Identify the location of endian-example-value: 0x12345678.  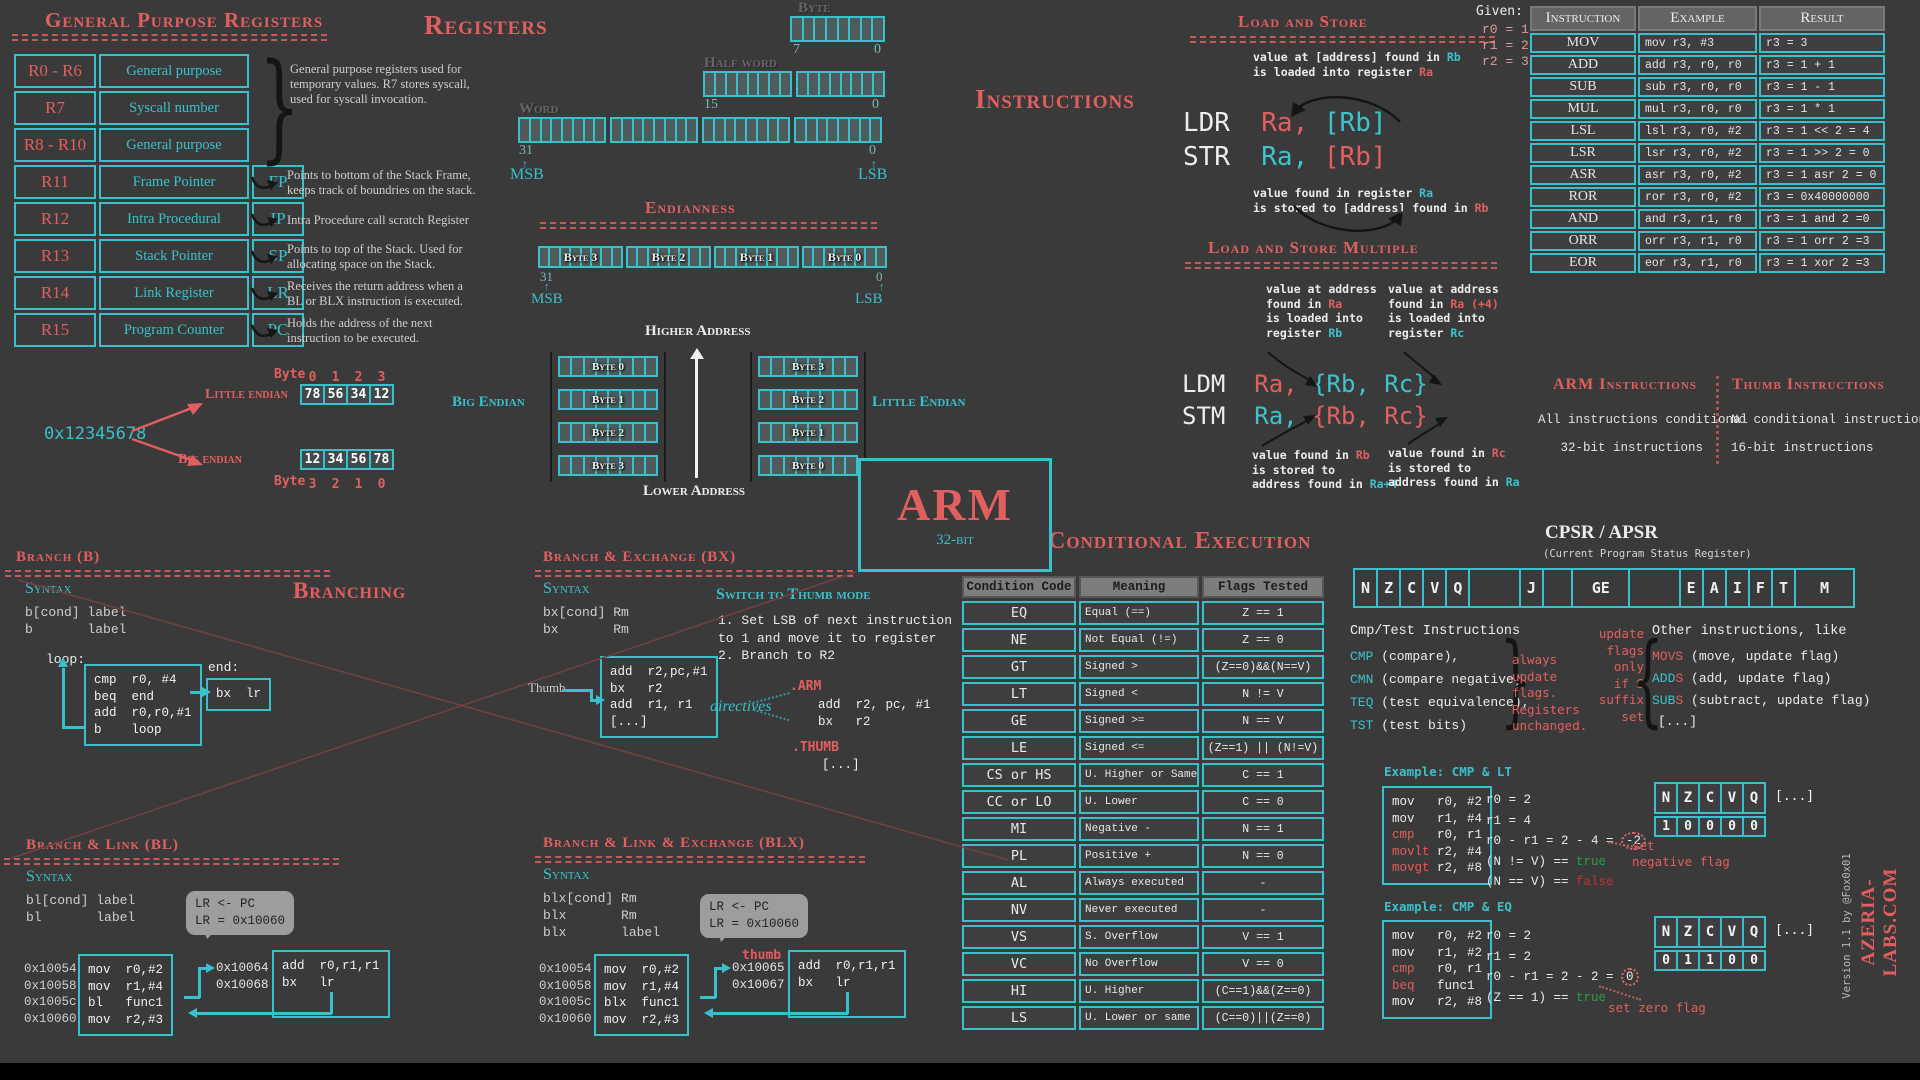
(95, 434).